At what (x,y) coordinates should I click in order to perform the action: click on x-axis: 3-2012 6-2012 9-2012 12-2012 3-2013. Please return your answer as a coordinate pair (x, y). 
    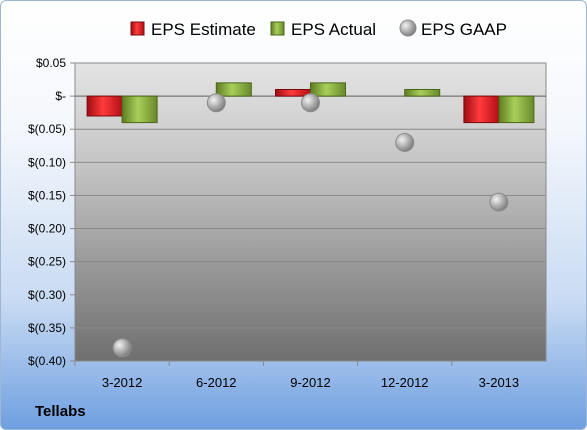
    Looking at the image, I should click on (296, 375).